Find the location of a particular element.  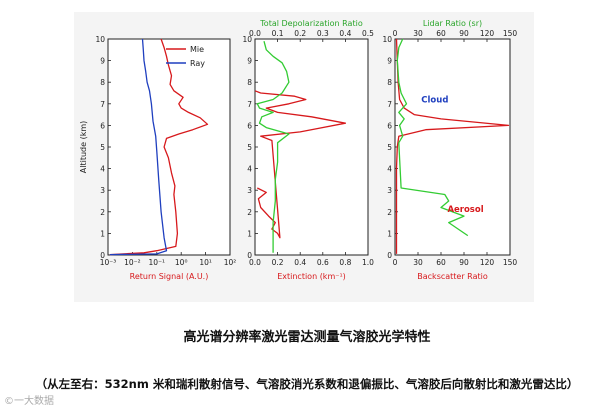

series-line-backscatter-ratio is located at coordinates (452, 146).